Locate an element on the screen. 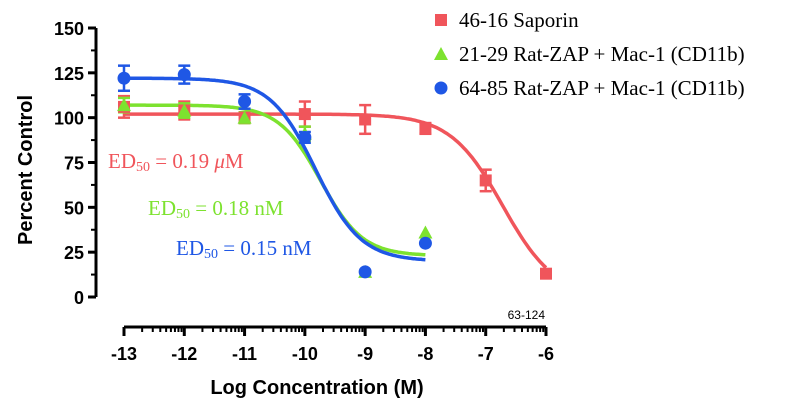 The width and height of the screenshot is (812, 398). ed50-label-64-85: ED50 = 0.15 nM is located at coordinates (244, 249).